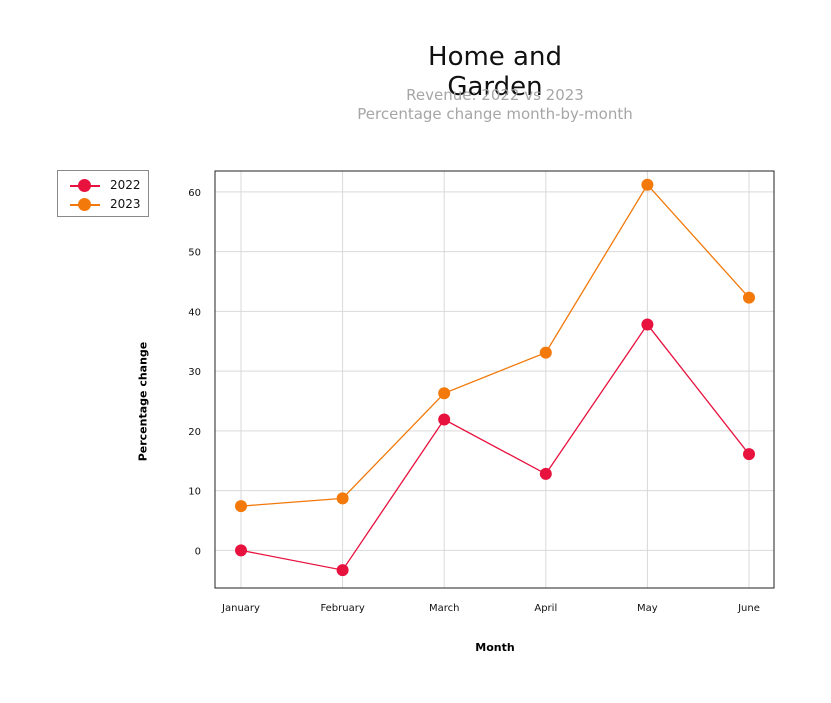 Image resolution: width=831 pixels, height=703 pixels. I want to click on data-point-2023-march, so click(444, 393).